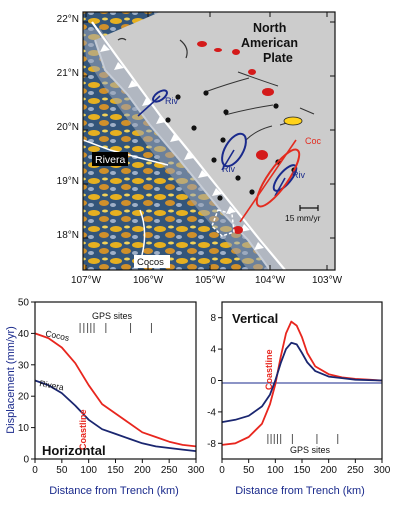  I want to click on y-tick-label: -8, so click(211, 444).